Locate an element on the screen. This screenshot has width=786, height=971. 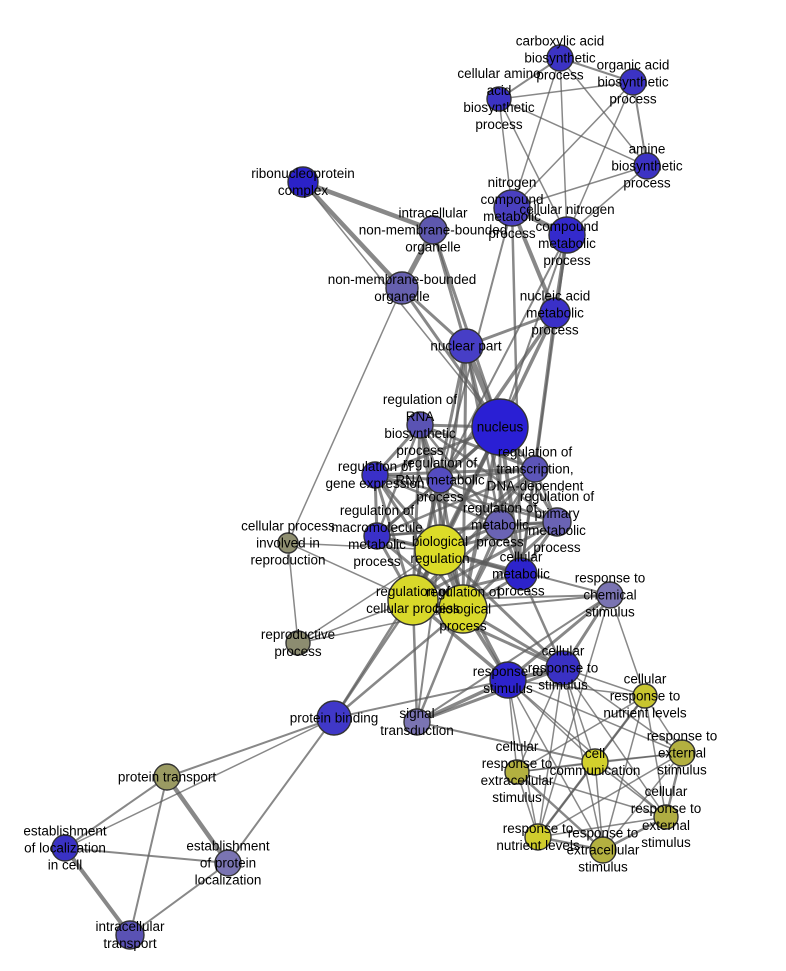
edge-oa-cn is located at coordinates (600, 158).